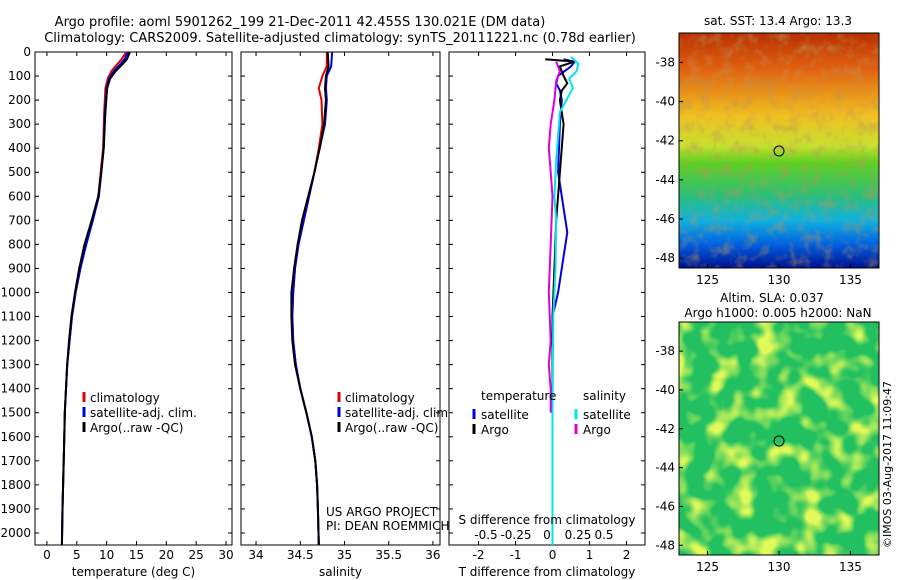 The height and width of the screenshot is (580, 900). I want to click on x-tick-label: 30, so click(225, 555).